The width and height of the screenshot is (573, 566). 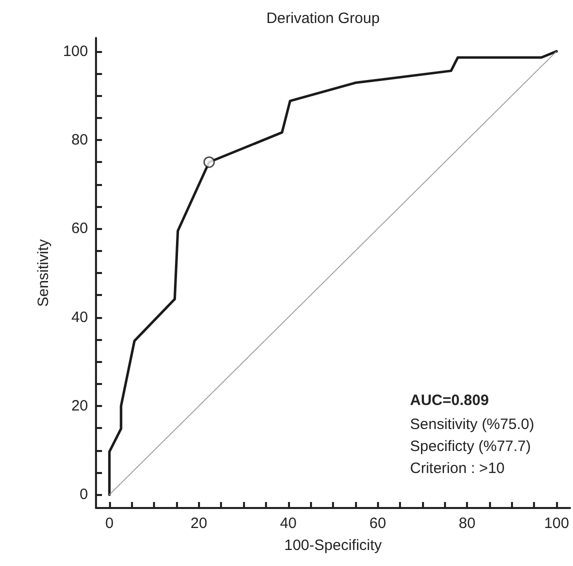 What do you see at coordinates (84, 495) in the screenshot?
I see `y-tick-label: 0` at bounding box center [84, 495].